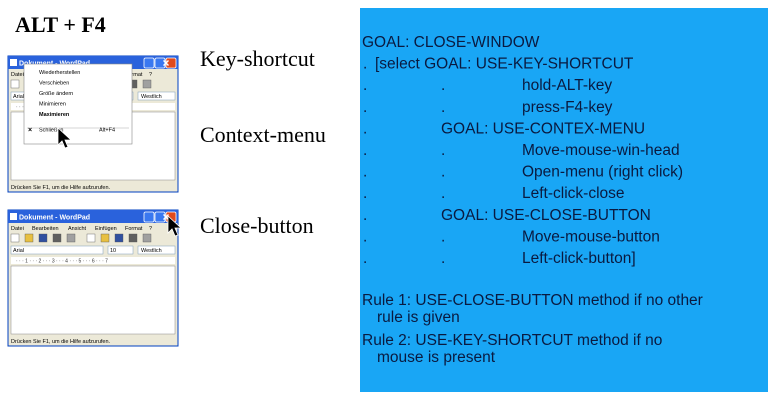 This screenshot has height=400, width=771. I want to click on menu-entry: Schließen, so click(51, 131).